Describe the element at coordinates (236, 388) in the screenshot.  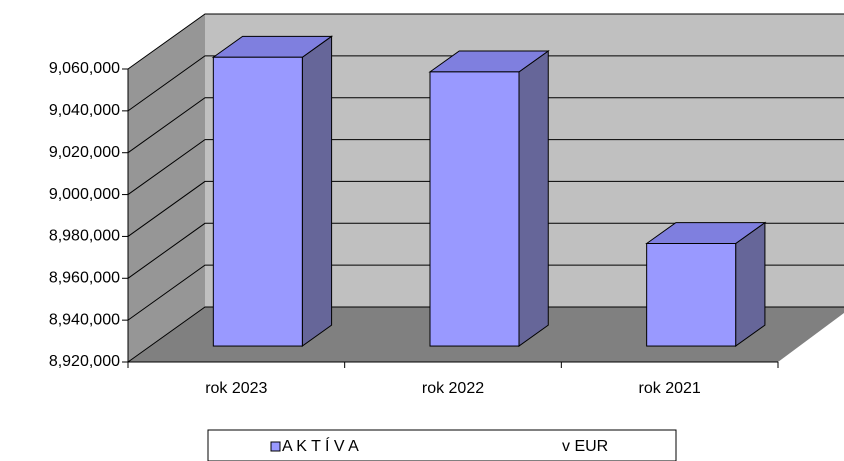
I see `x-tick-label: rok 2023` at that location.